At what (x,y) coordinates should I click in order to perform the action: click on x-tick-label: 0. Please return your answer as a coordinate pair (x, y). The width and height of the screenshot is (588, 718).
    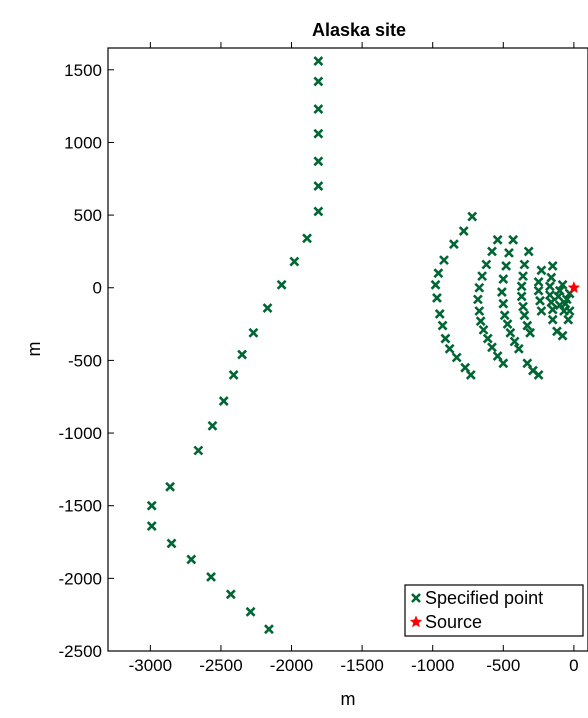
    Looking at the image, I should click on (573, 665).